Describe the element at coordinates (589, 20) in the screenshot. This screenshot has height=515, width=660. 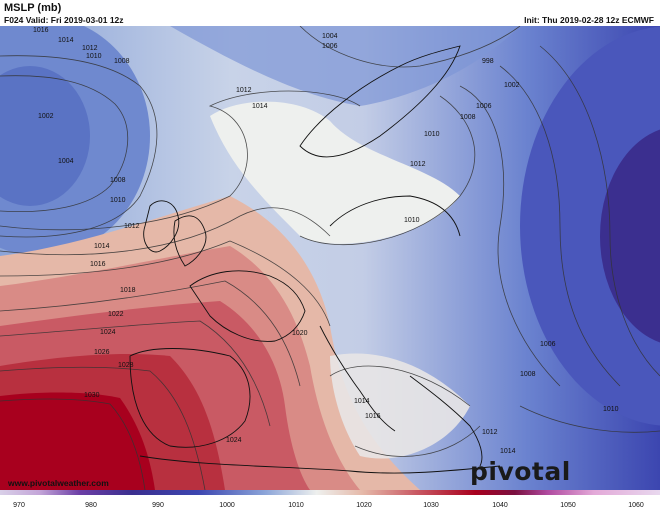
I see `init-time: Init: Thu 2019-02-28 12z ECMWF` at that location.